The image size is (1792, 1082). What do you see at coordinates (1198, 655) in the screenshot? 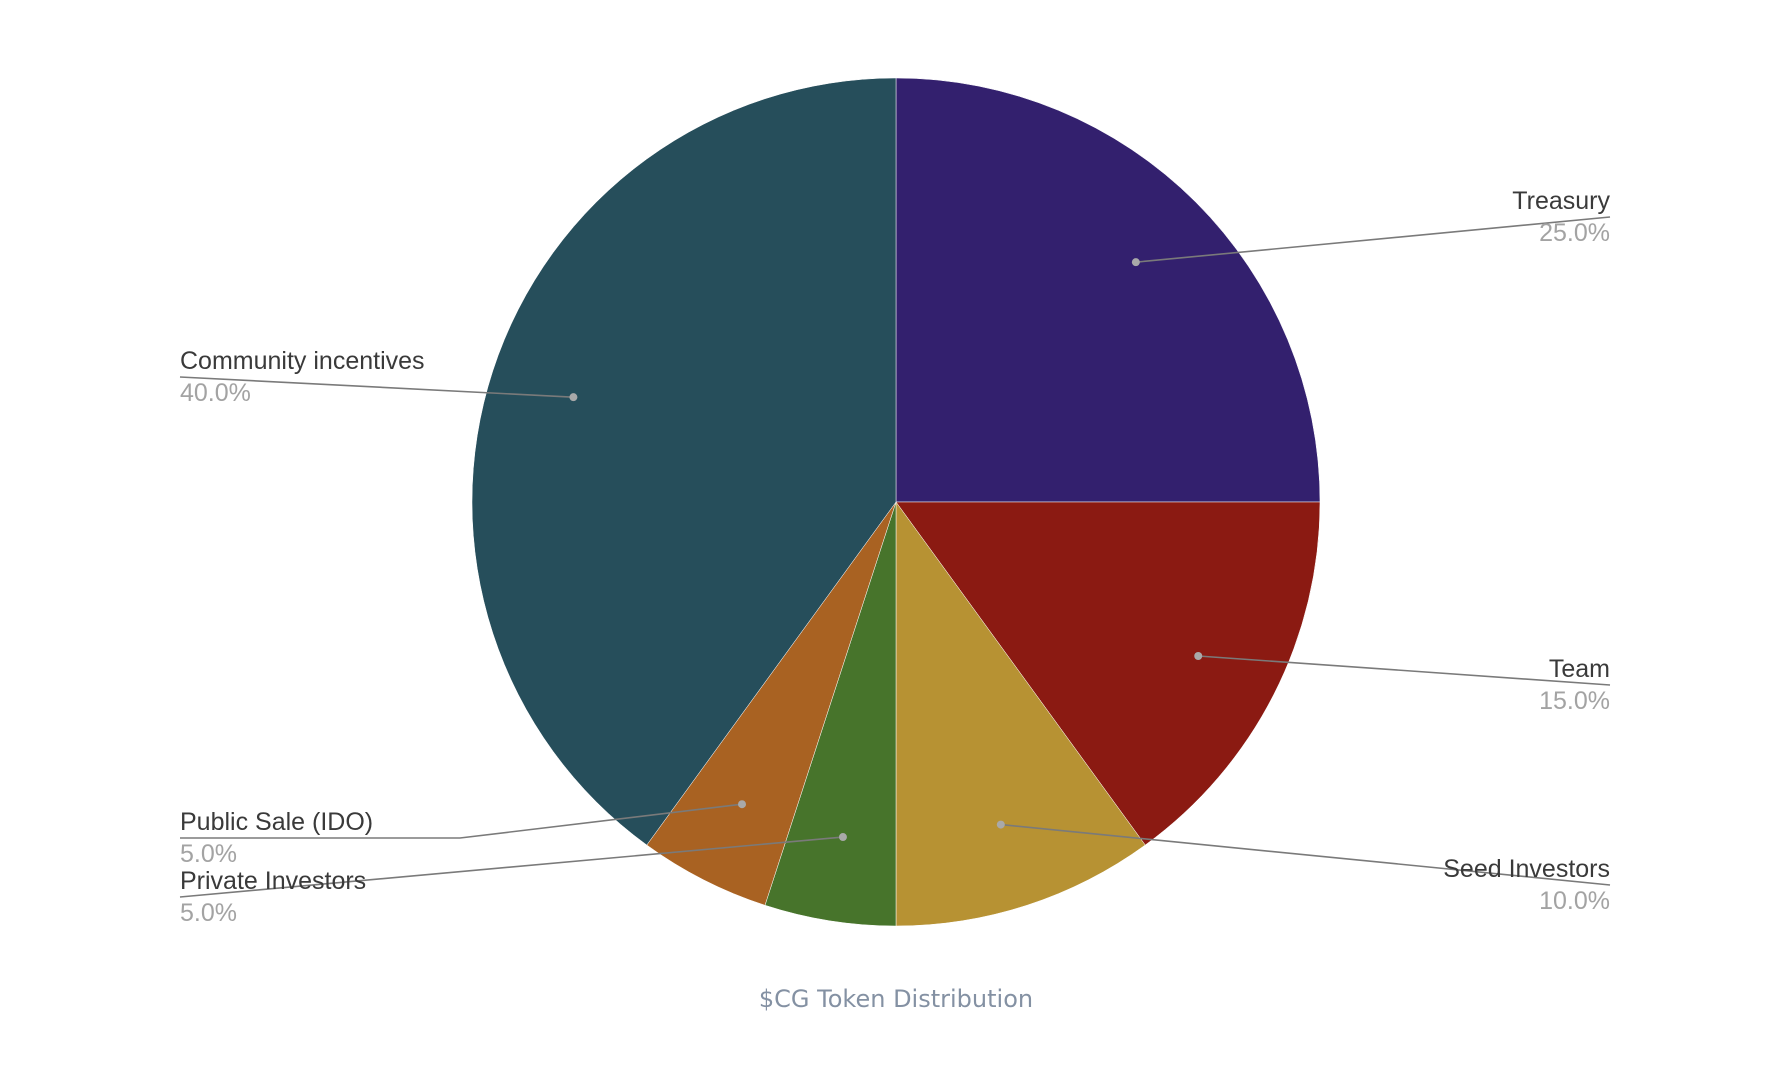
I see `leader-dot-team` at bounding box center [1198, 655].